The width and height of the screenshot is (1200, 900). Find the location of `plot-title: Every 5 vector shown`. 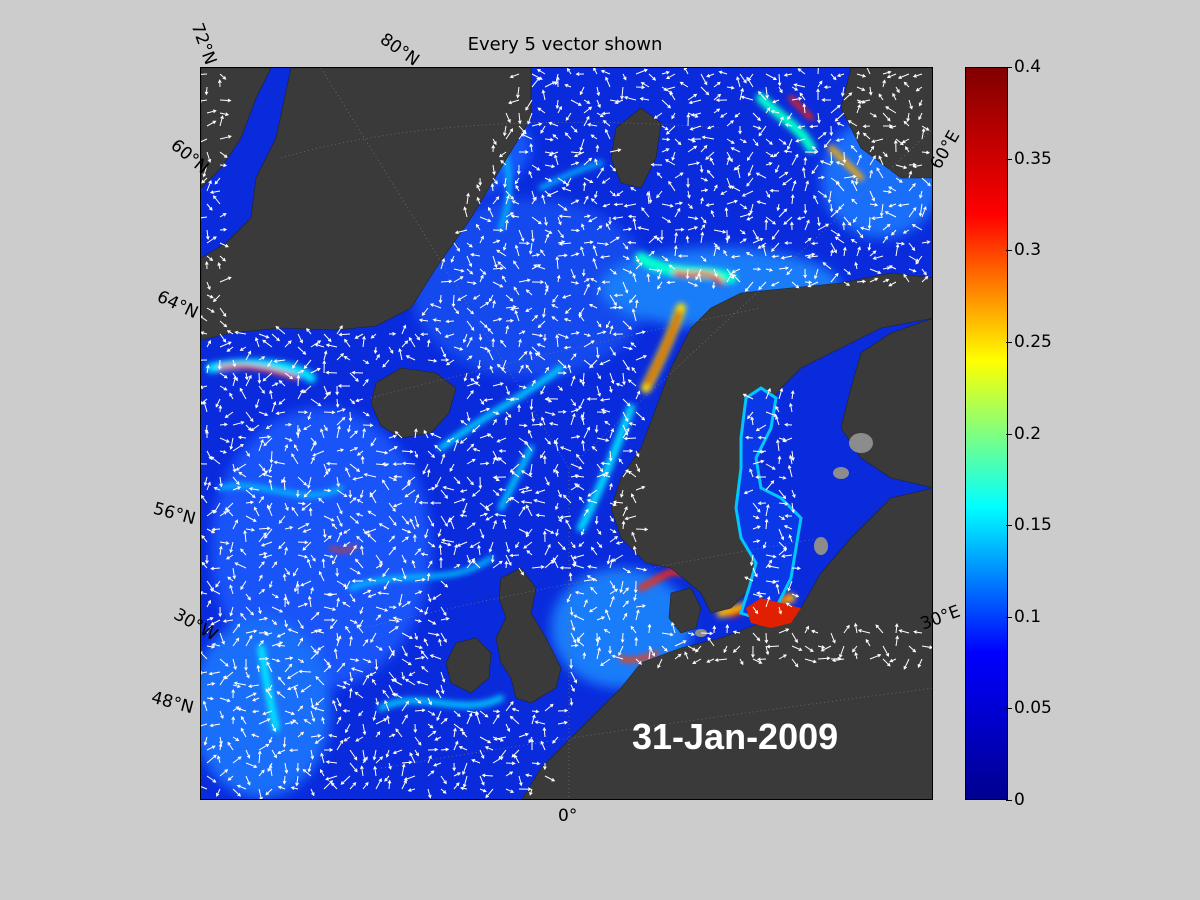

plot-title: Every 5 vector shown is located at coordinates (565, 44).